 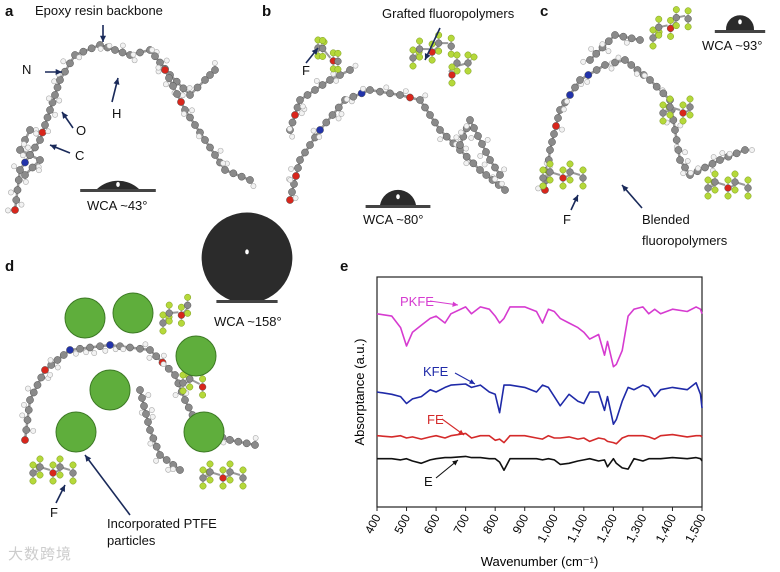 What do you see at coordinates (320, 130) in the screenshot?
I see `nitrogen-atom` at bounding box center [320, 130].